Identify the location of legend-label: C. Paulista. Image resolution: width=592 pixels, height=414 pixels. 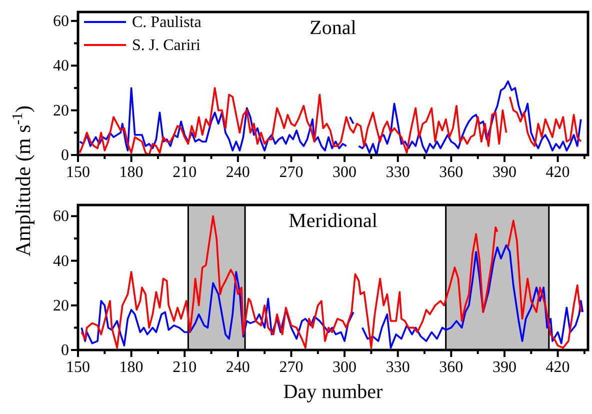
(167, 22).